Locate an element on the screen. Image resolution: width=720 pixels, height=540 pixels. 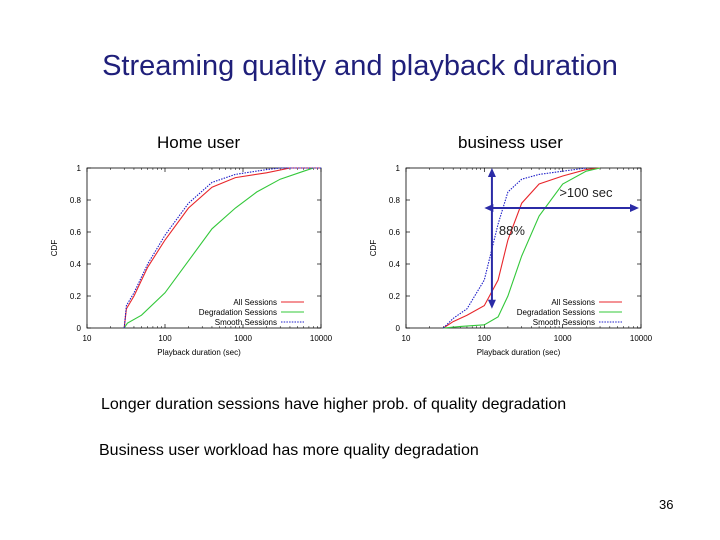
arrowhead-right is located at coordinates (634, 208).